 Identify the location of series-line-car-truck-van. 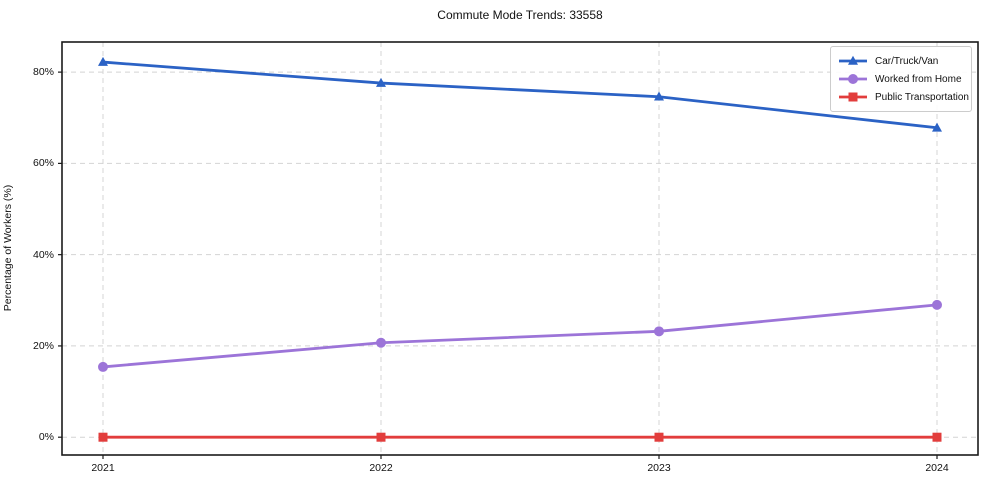
(520, 95).